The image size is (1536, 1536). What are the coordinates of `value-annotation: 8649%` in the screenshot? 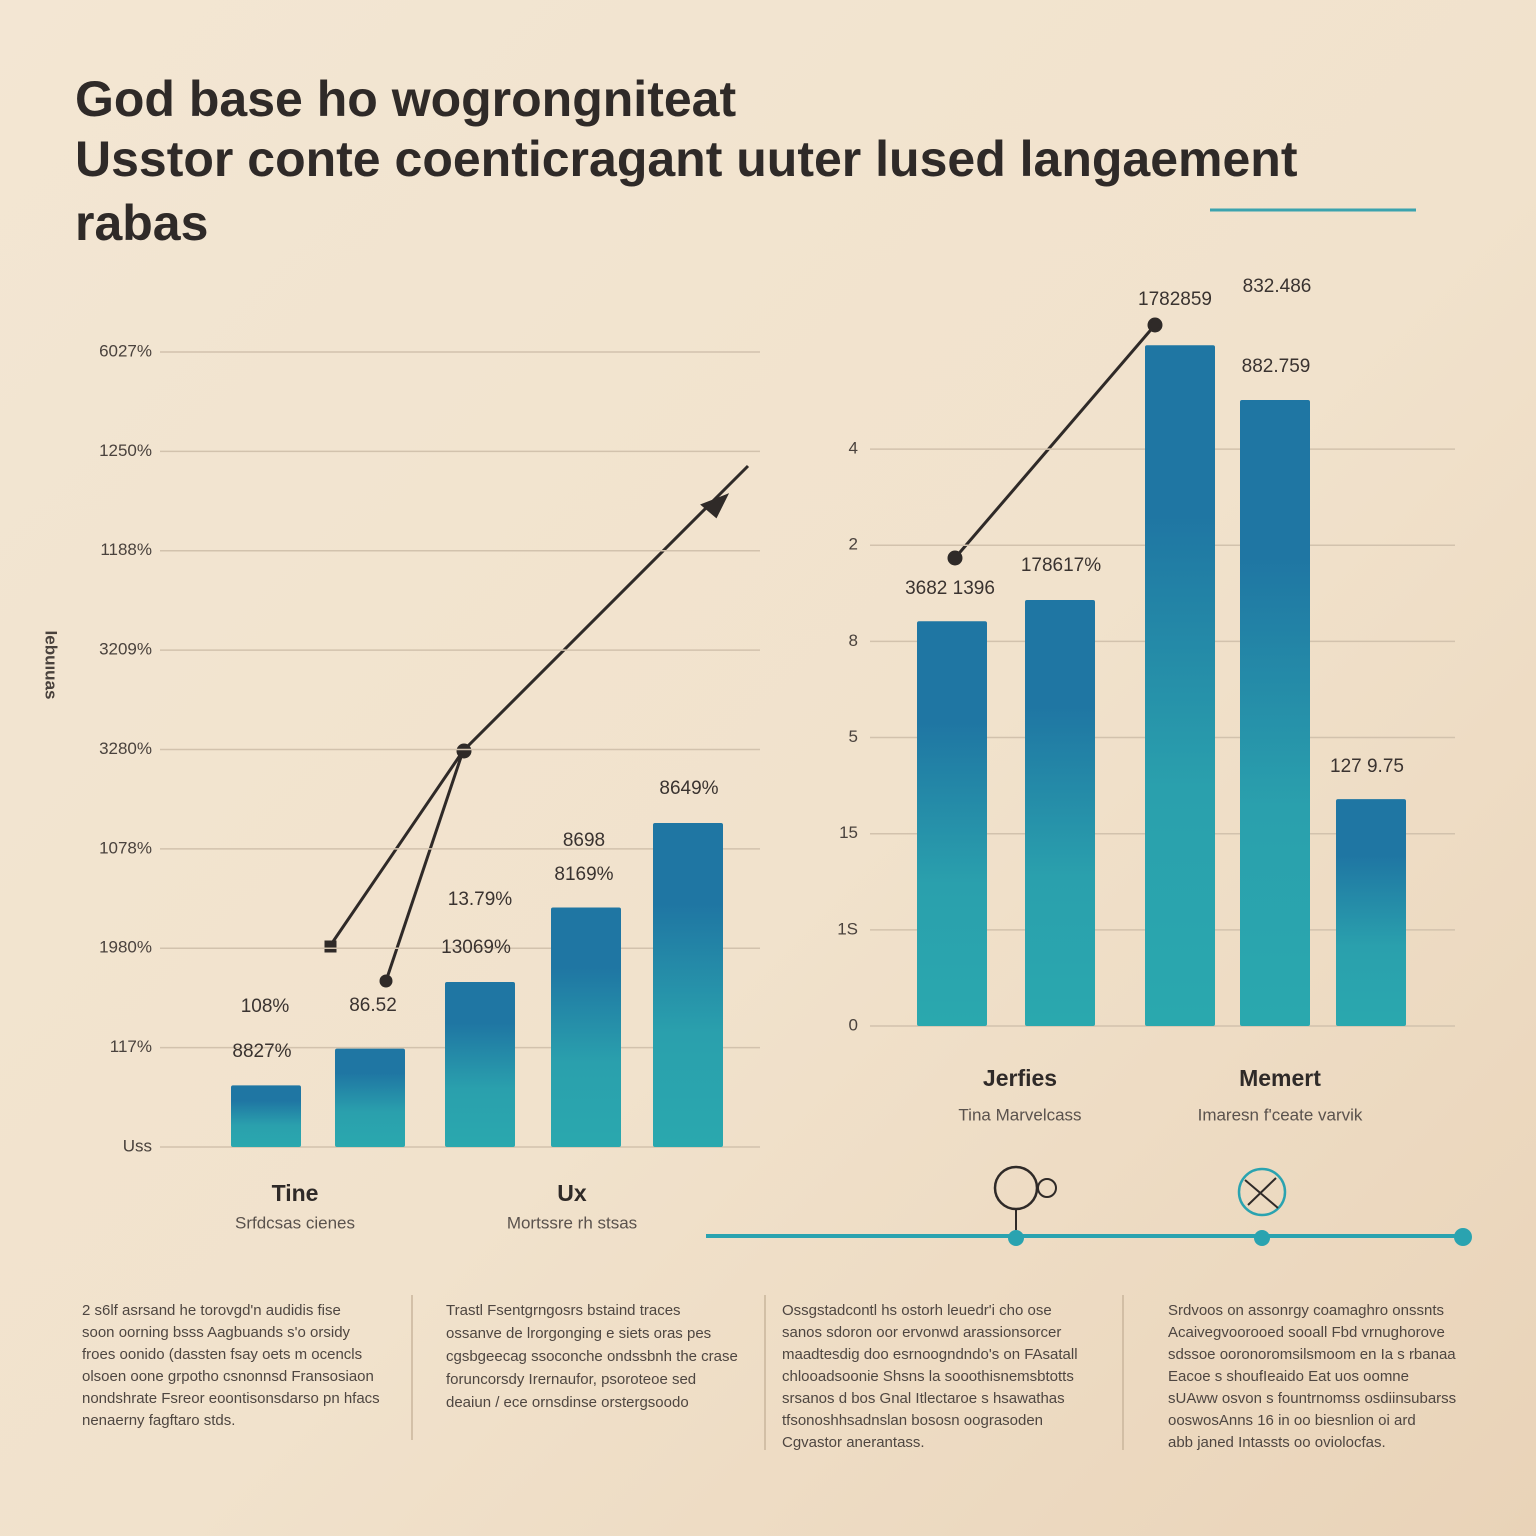 It's located at (688, 788).